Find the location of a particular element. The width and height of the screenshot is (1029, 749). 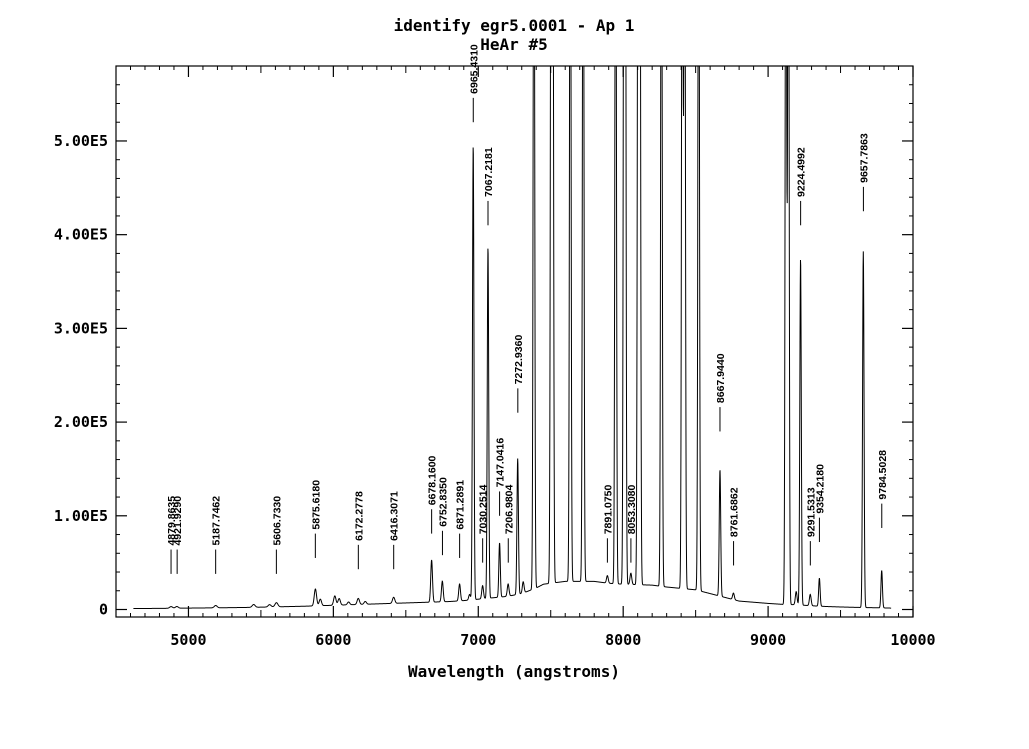

line-id-label: 9784.5028 is located at coordinates (883, 475).